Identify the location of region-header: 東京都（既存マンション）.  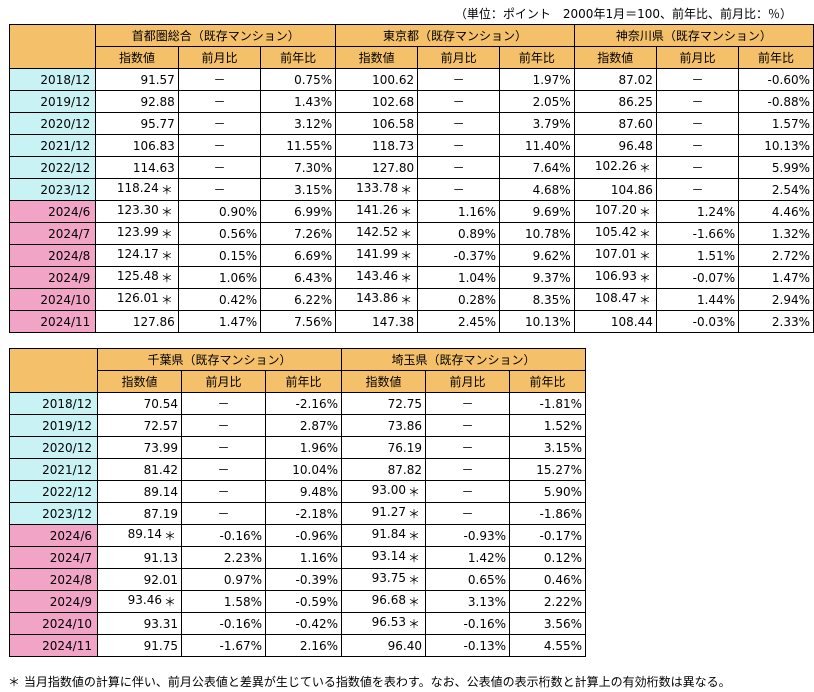
(455, 35).